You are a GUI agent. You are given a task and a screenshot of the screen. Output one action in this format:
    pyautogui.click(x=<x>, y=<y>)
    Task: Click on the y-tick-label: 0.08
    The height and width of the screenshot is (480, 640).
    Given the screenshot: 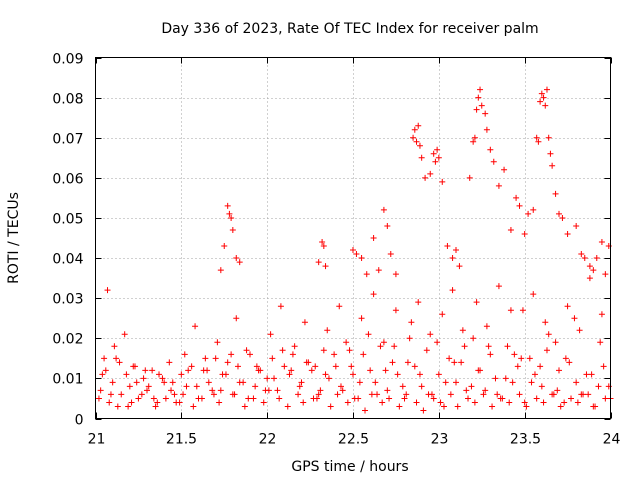 What is the action you would take?
    pyautogui.click(x=67, y=100)
    